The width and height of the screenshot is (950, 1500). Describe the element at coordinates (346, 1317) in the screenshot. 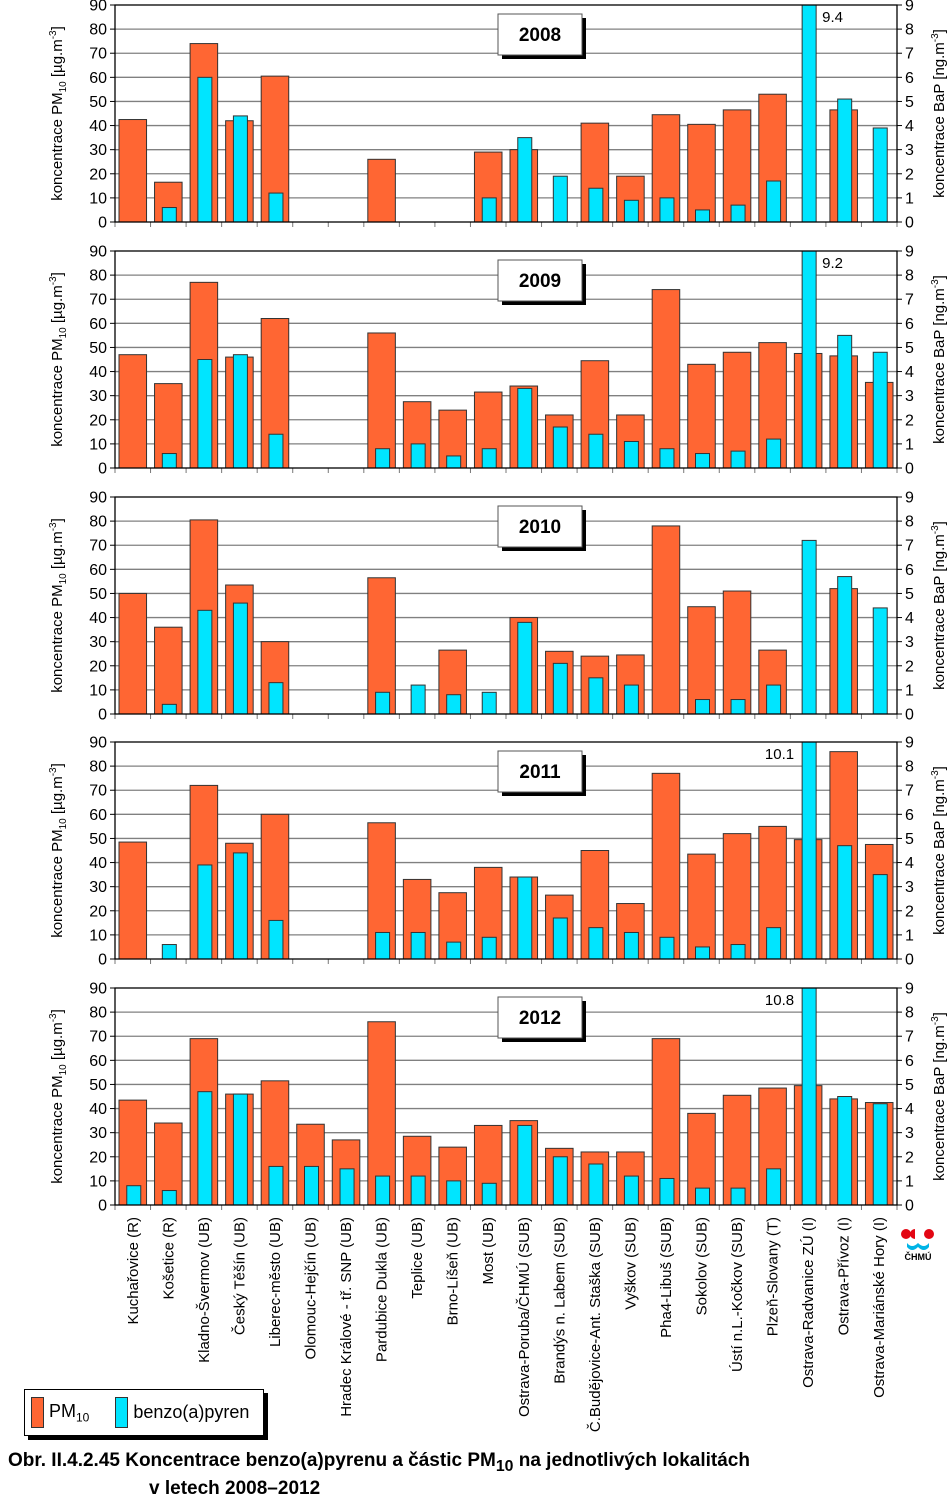

I see `category-label: Hradec Králové - tř. SNP (UB)` at that location.